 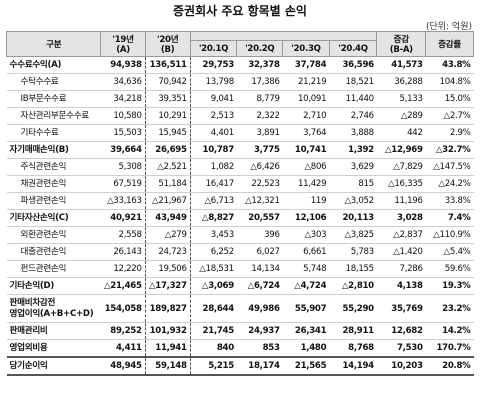 I want to click on cell: 1,392, so click(x=353, y=150).